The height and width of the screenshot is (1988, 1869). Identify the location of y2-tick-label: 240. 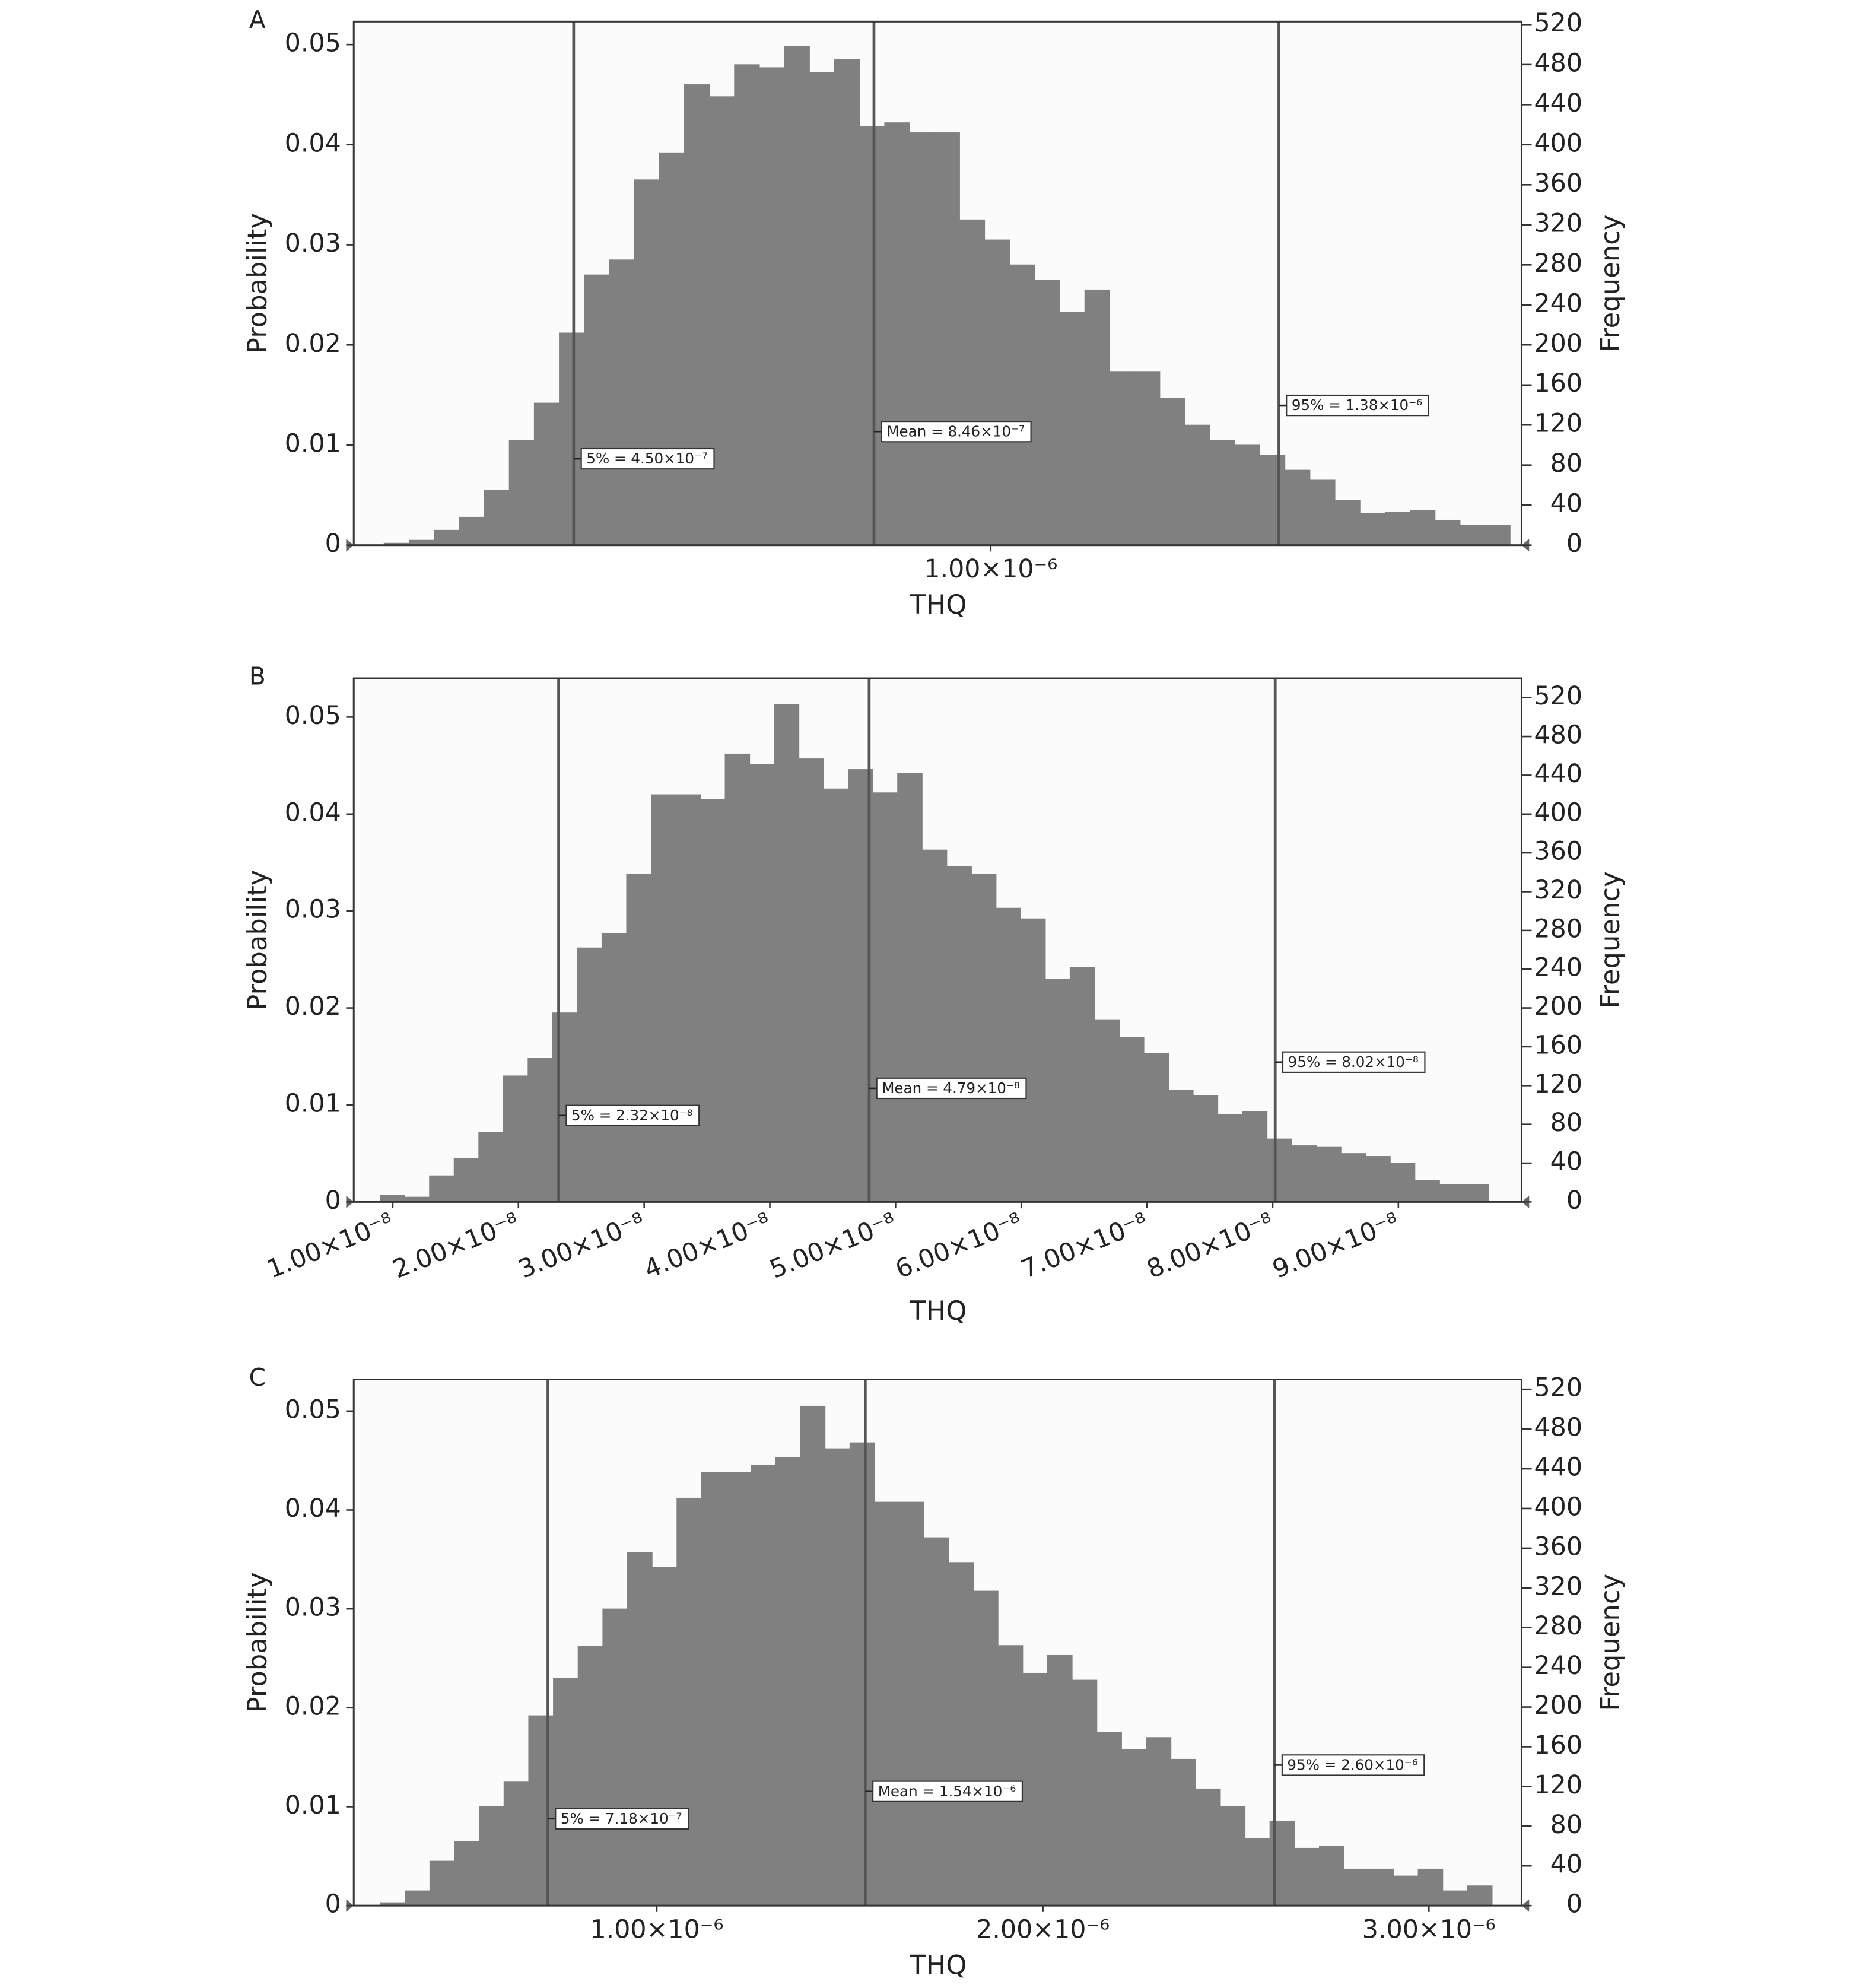
(1558, 303).